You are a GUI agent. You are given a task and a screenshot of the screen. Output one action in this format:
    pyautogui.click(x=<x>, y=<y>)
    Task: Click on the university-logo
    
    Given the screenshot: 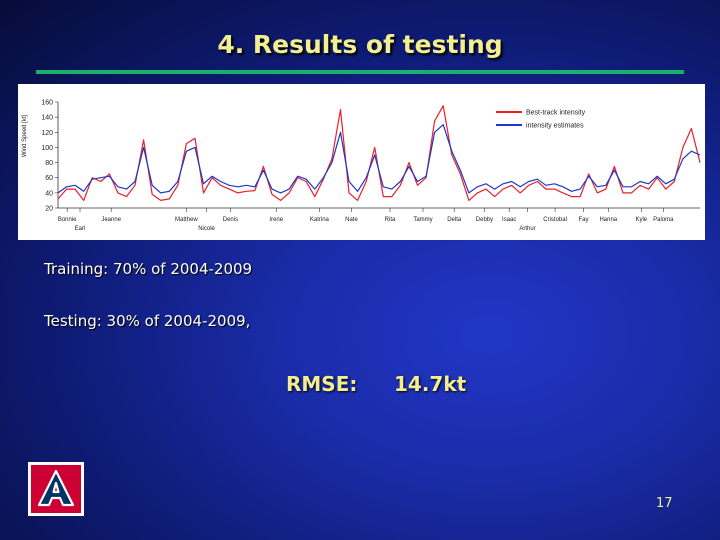 What is the action you would take?
    pyautogui.click(x=56, y=489)
    